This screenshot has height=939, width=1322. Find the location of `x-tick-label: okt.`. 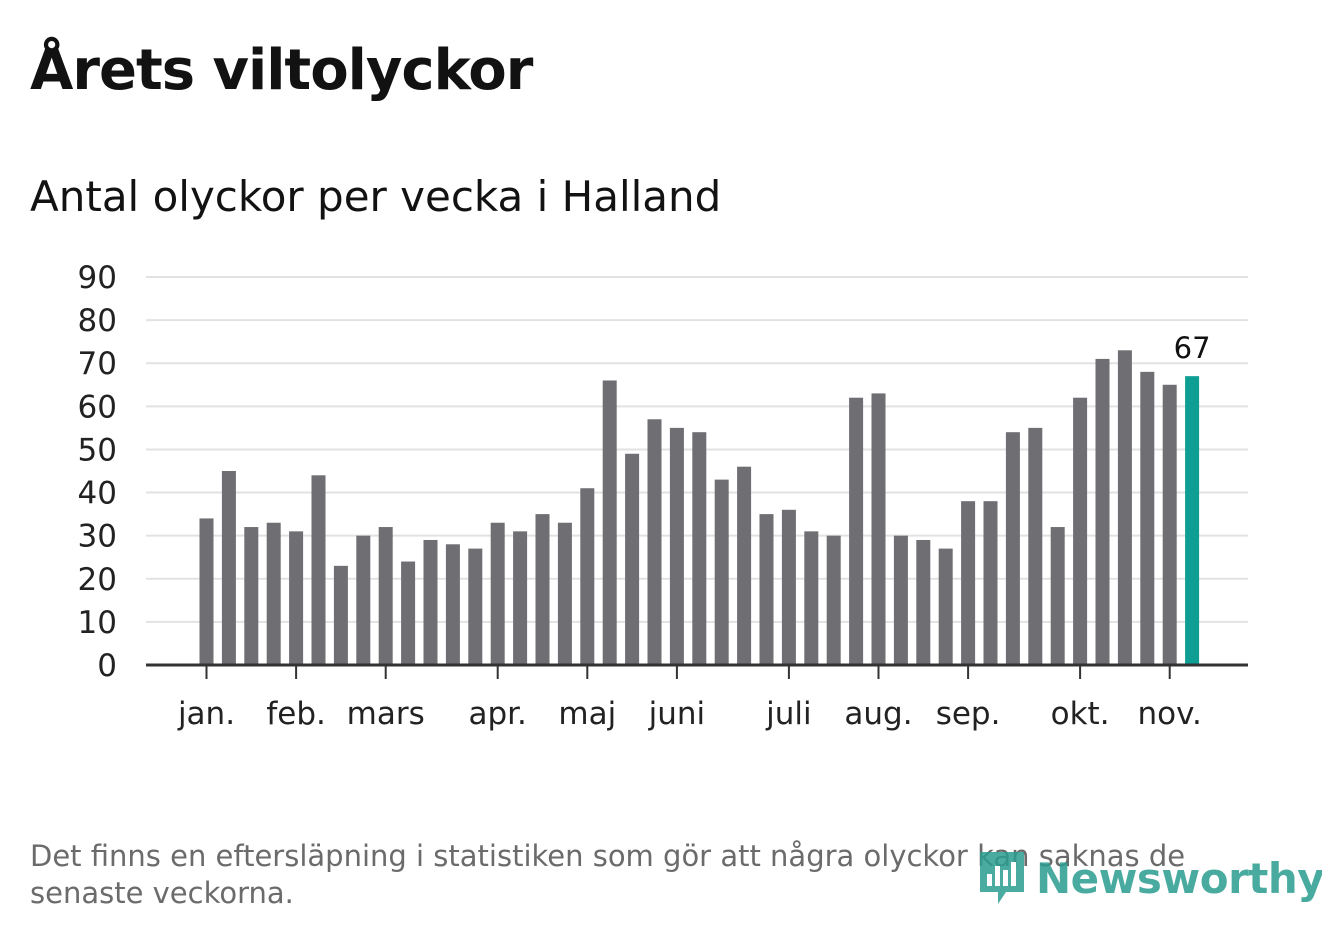

x-tick-label: okt. is located at coordinates (1080, 714).